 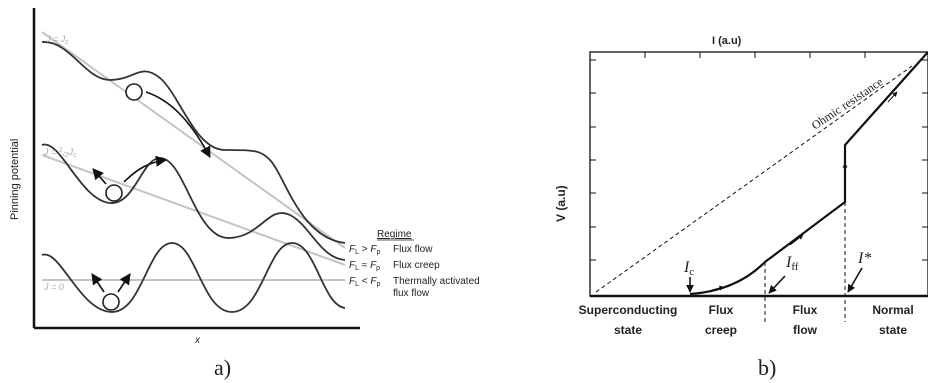 What do you see at coordinates (365, 282) in the screenshot?
I see `svg-text: FL < Fp` at bounding box center [365, 282].